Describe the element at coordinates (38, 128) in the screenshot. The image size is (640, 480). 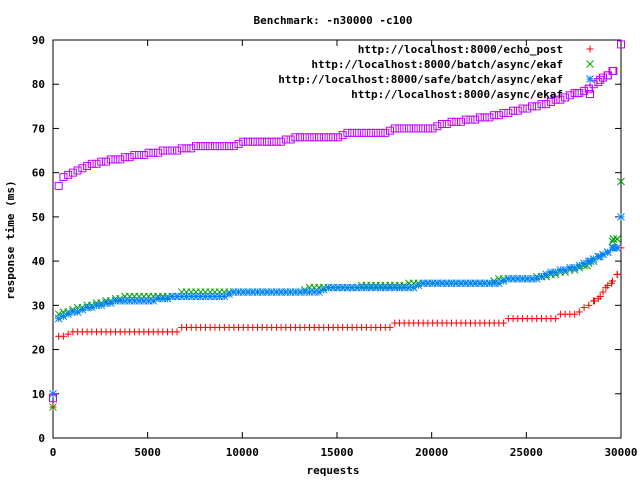
I see `y-tick-label: 70` at that location.